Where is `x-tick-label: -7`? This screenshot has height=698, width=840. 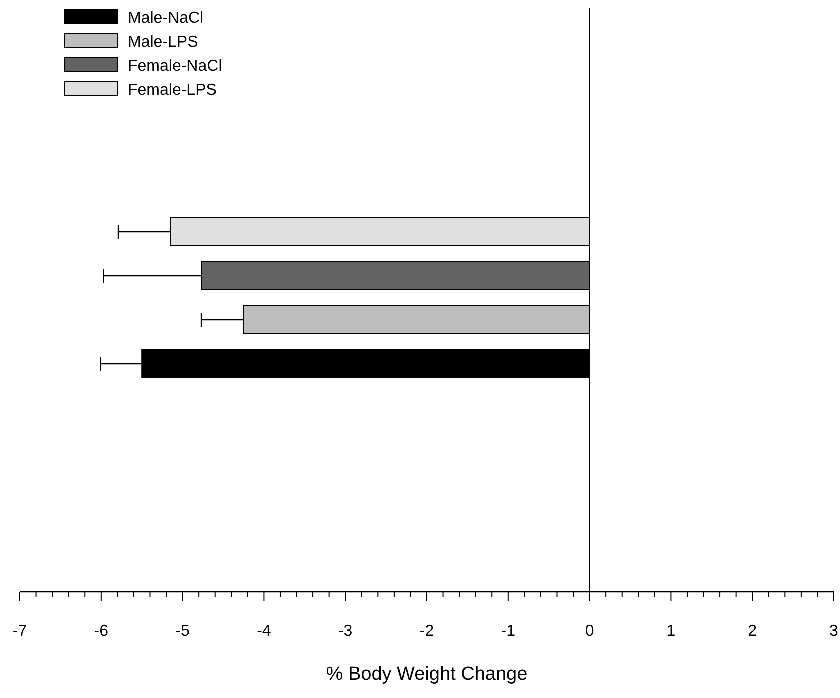 x-tick-label: -7 is located at coordinates (20, 631).